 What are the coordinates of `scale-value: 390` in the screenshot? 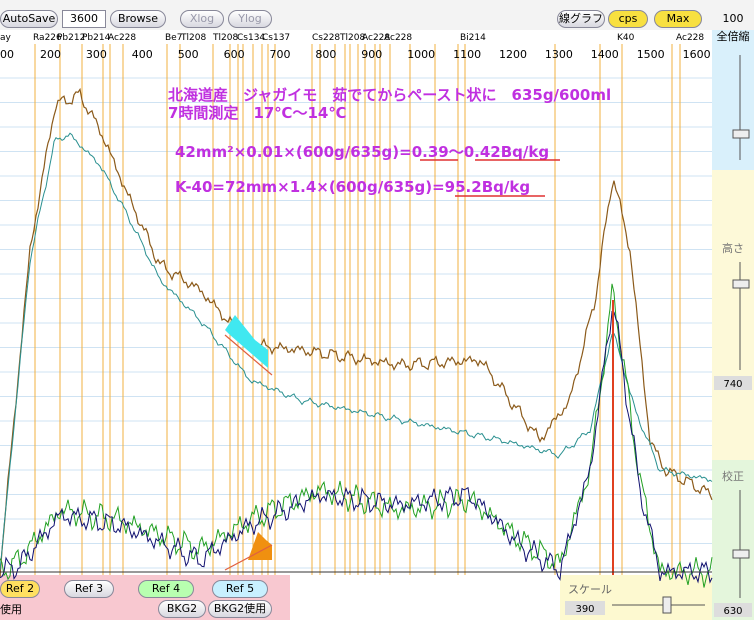 It's located at (584, 609).